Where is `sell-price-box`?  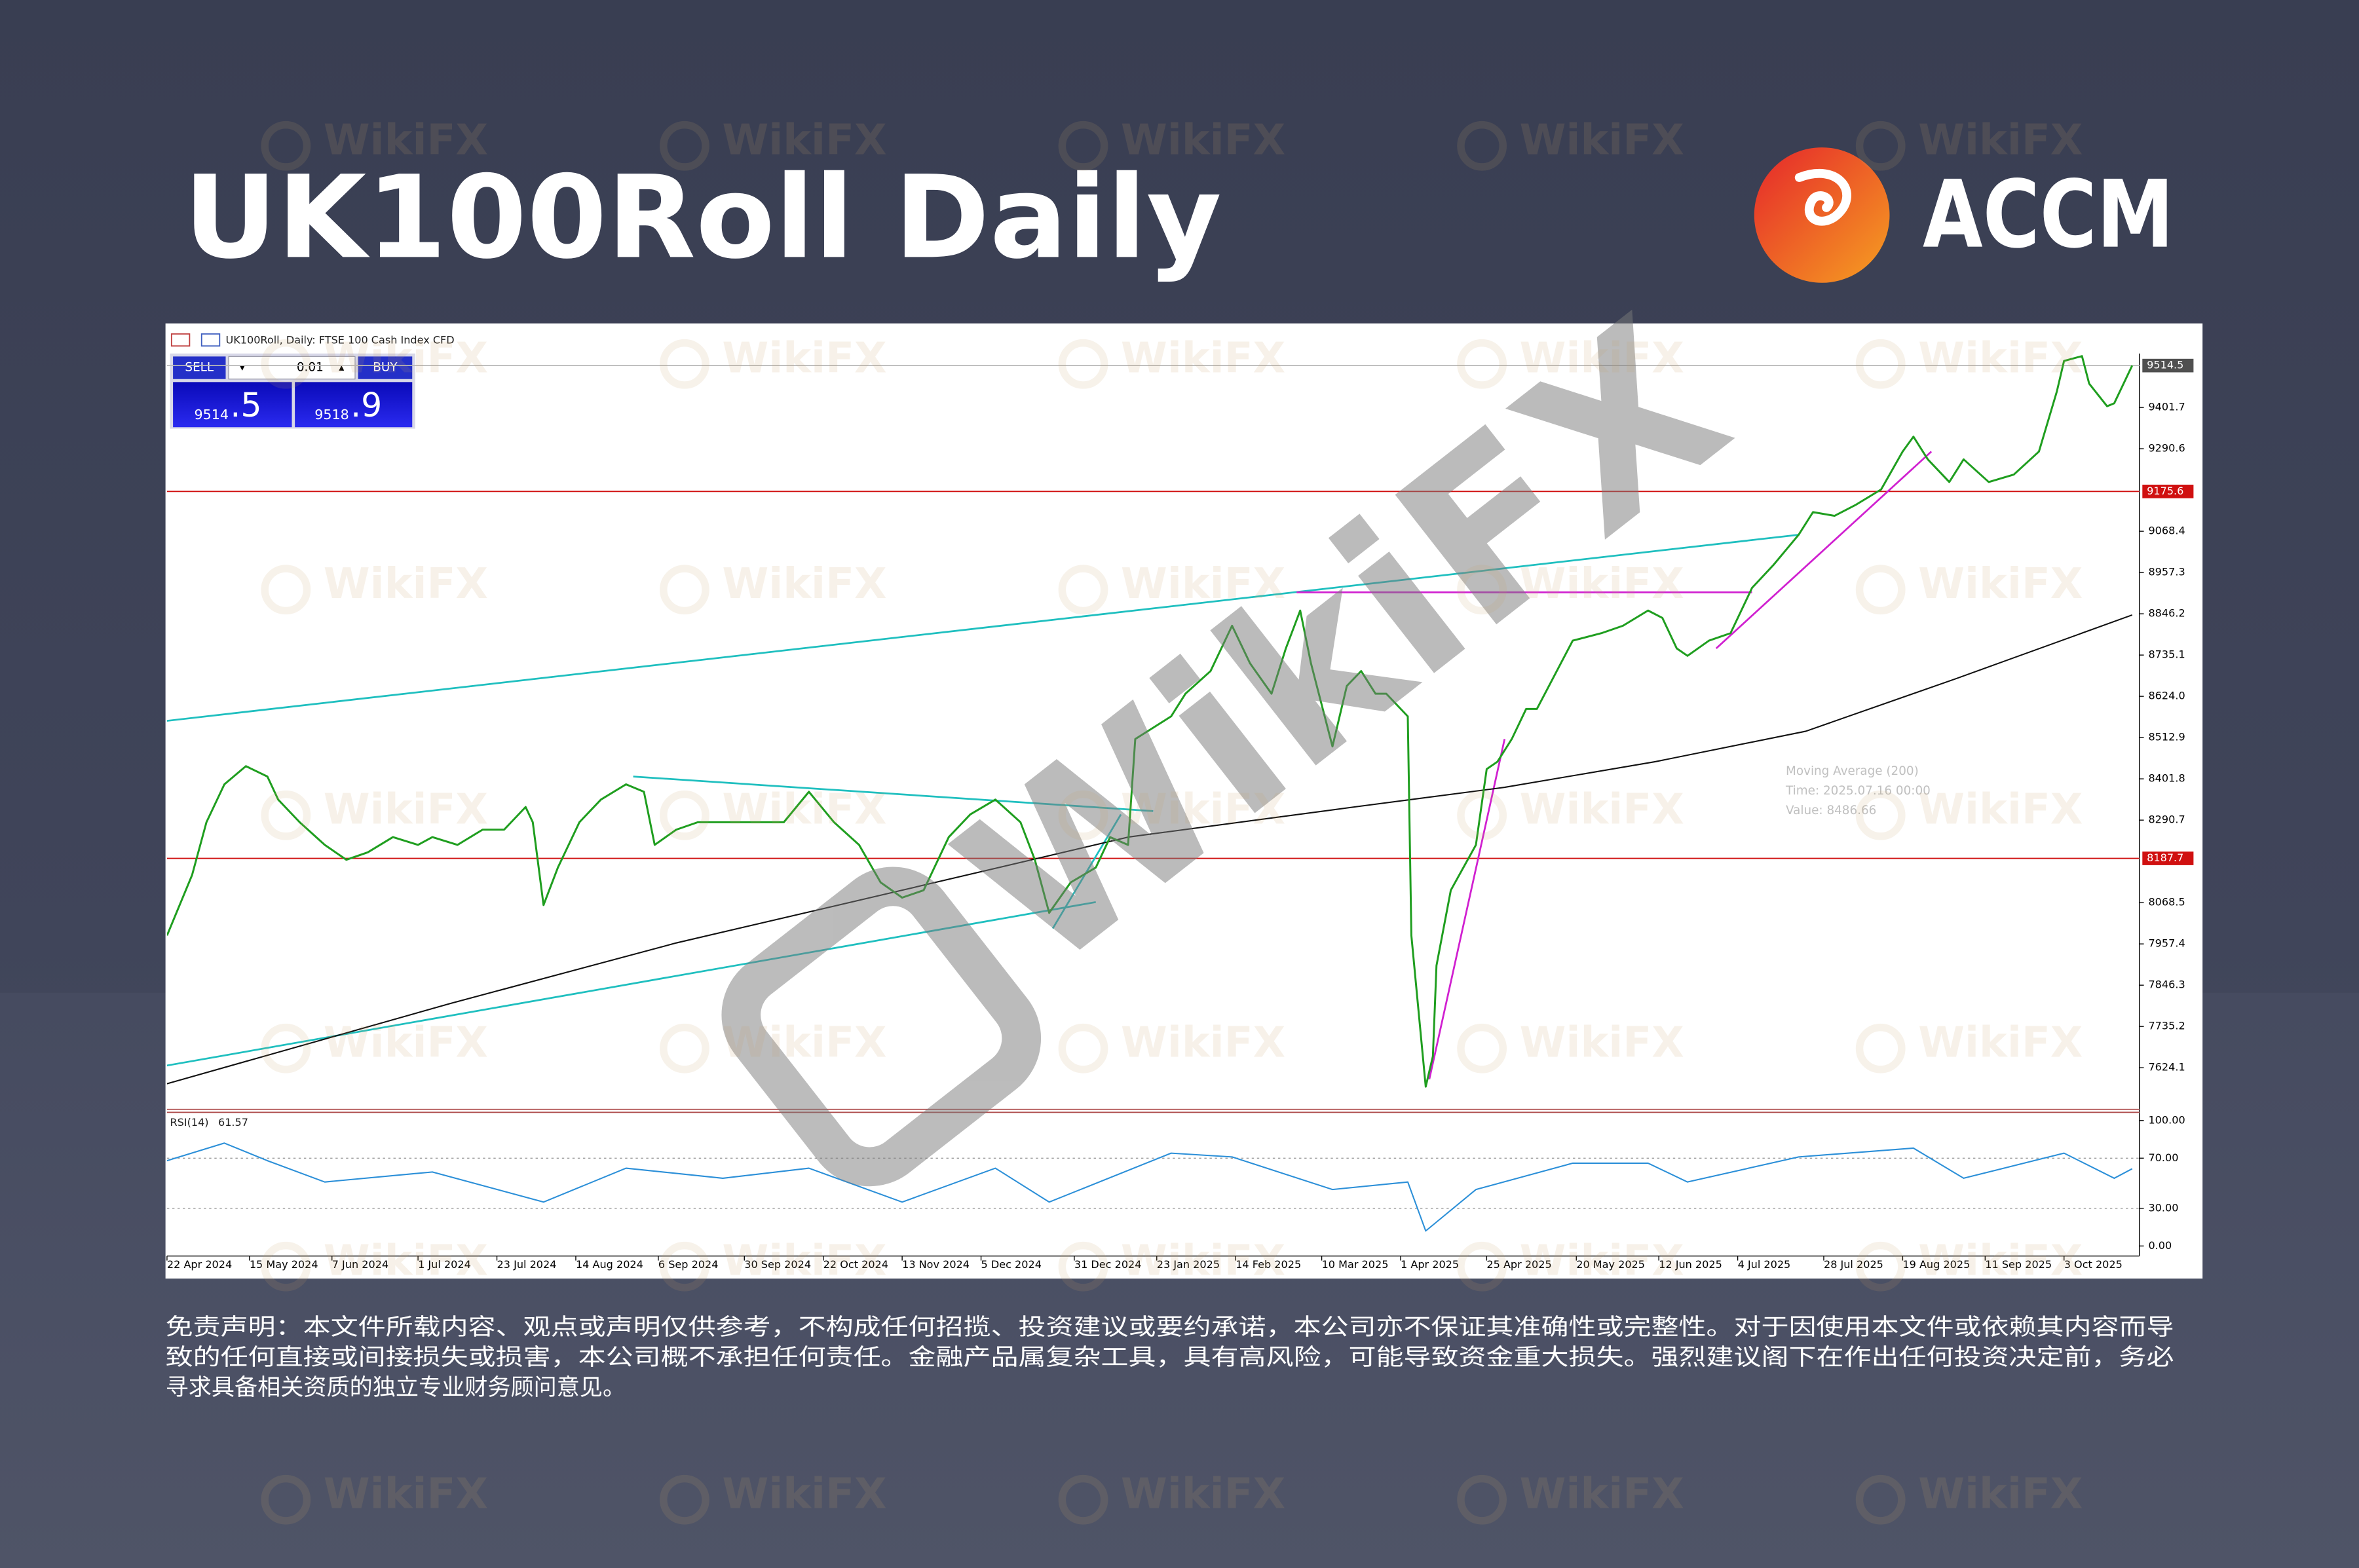 sell-price-box is located at coordinates (233, 405).